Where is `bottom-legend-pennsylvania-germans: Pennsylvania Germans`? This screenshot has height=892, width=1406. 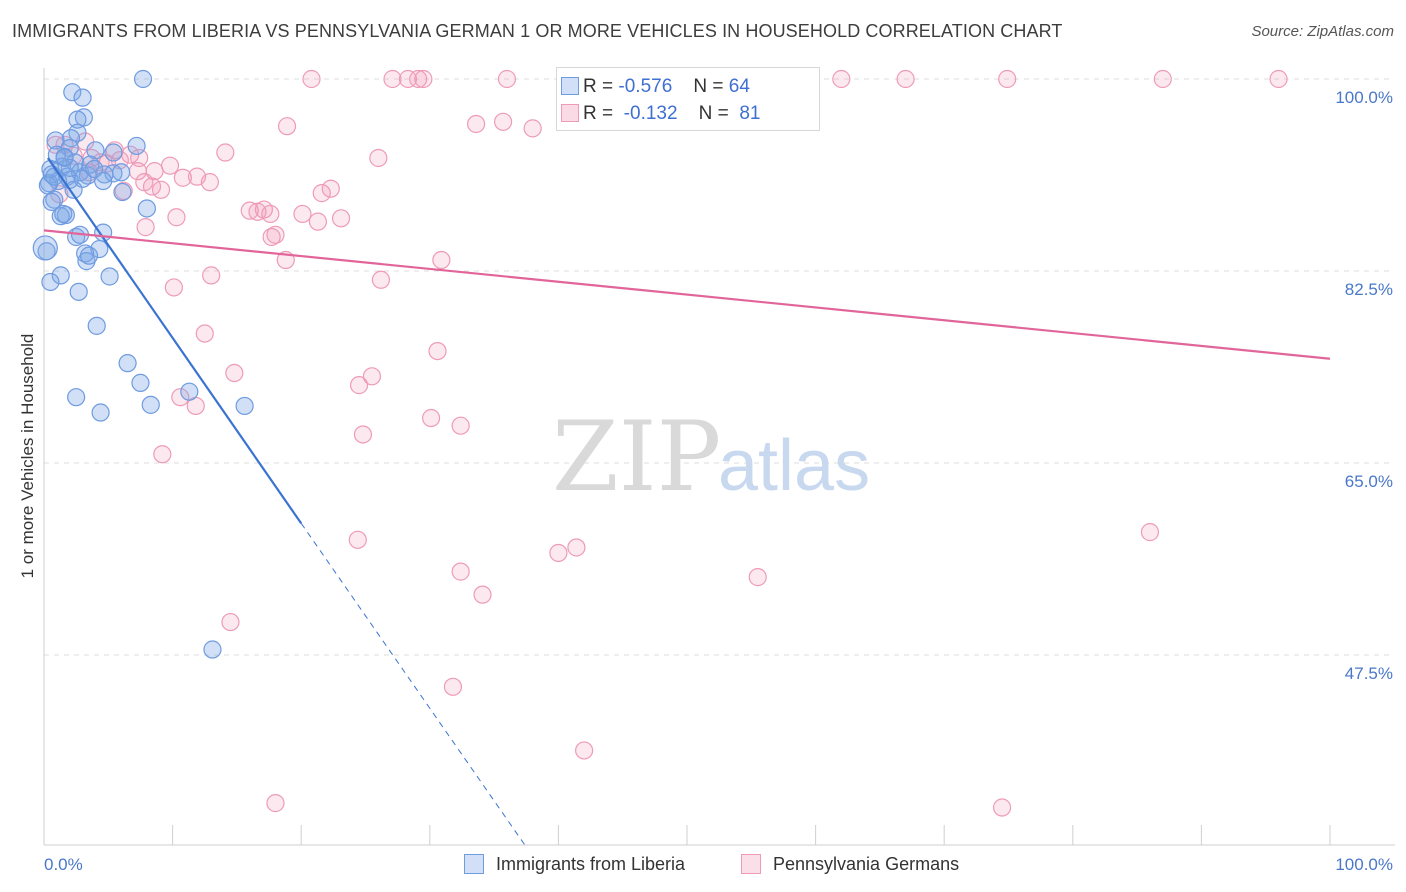 bottom-legend-pennsylvania-germans: Pennsylvania Germans is located at coordinates (850, 864).